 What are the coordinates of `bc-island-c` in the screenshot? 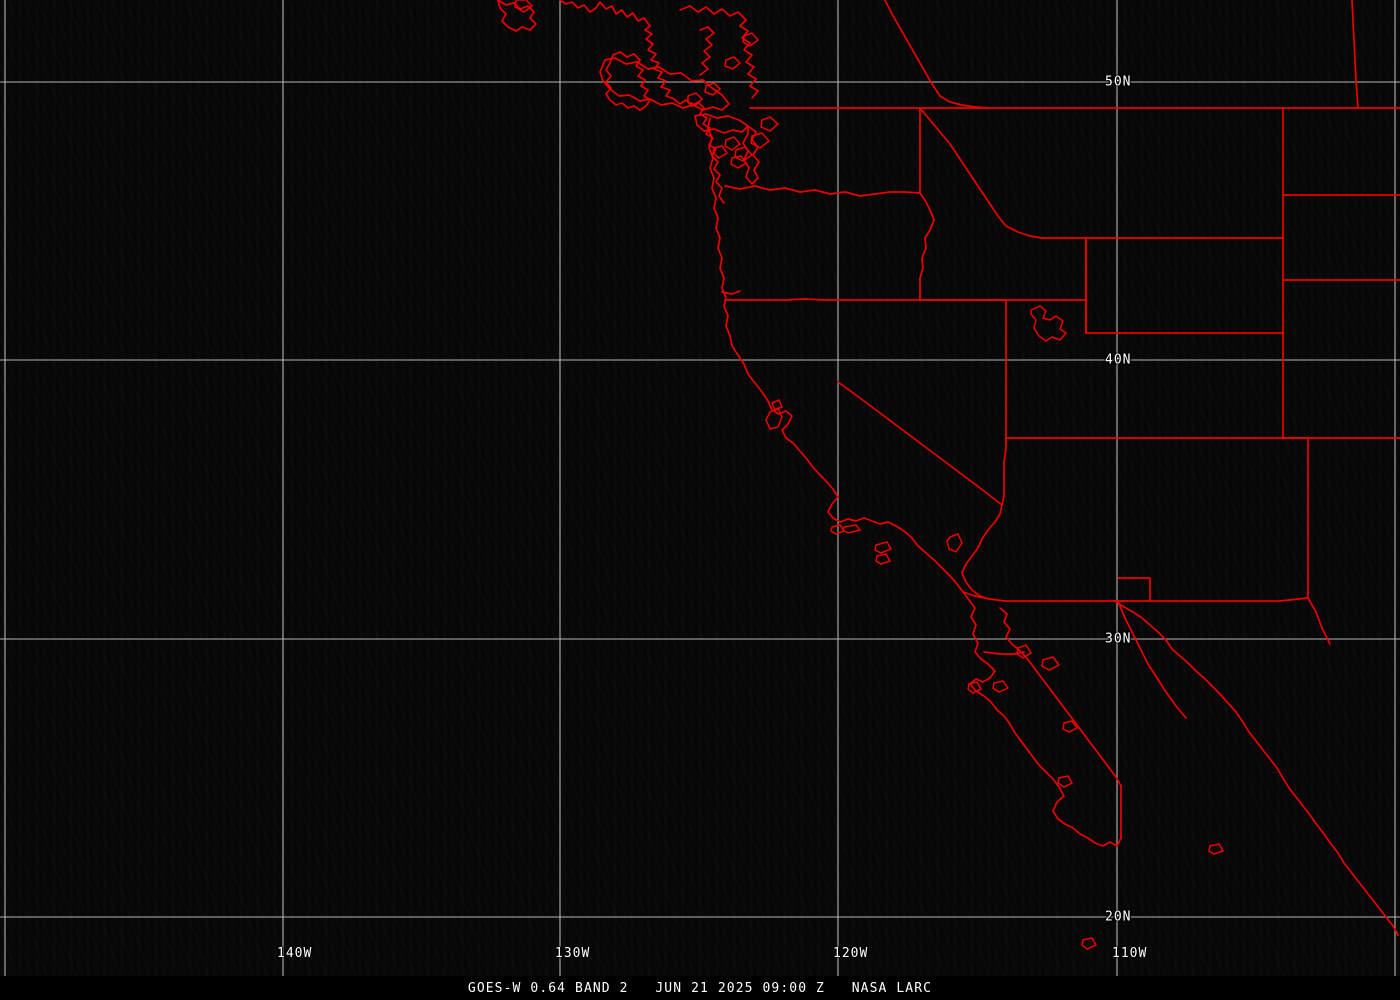 It's located at (733, 63).